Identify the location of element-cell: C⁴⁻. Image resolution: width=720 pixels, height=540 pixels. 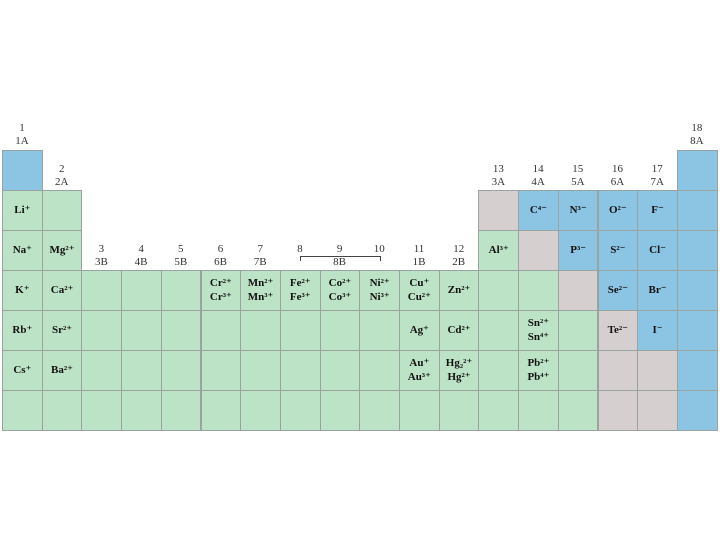
(538, 210).